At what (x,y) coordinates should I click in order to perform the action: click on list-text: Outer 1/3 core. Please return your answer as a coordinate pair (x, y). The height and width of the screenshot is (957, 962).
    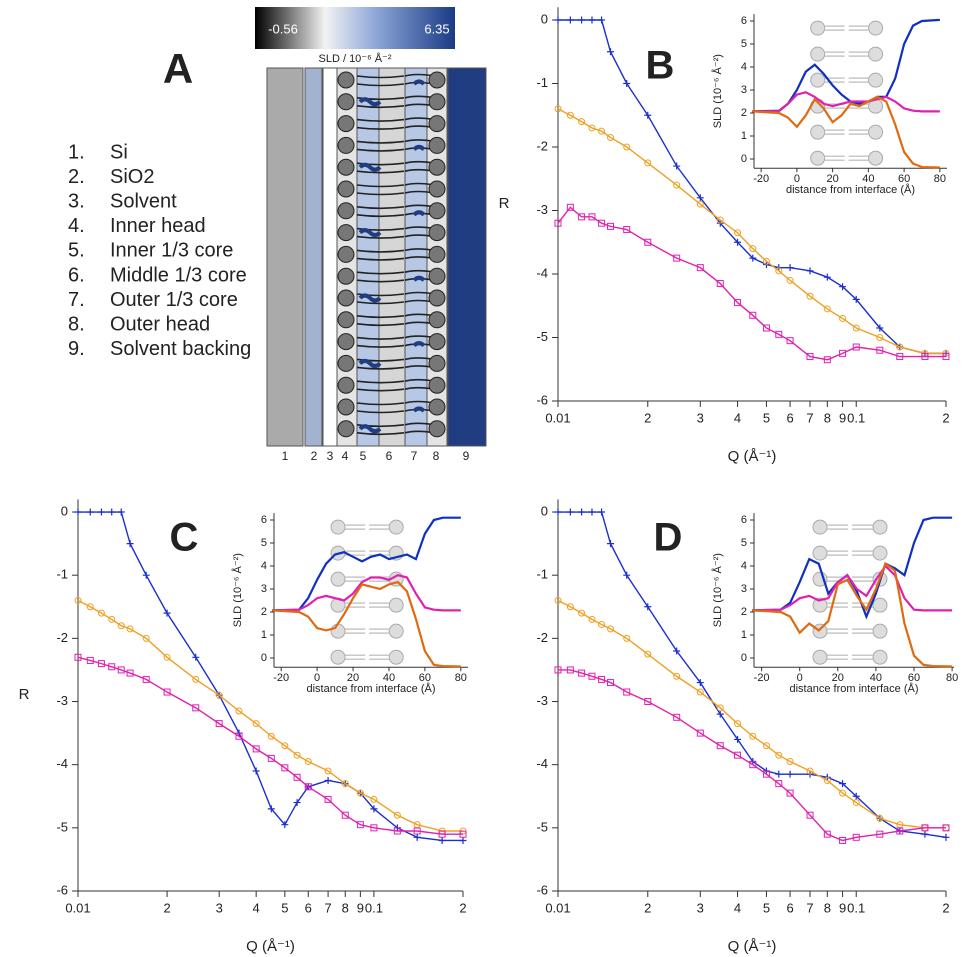
    Looking at the image, I should click on (174, 300).